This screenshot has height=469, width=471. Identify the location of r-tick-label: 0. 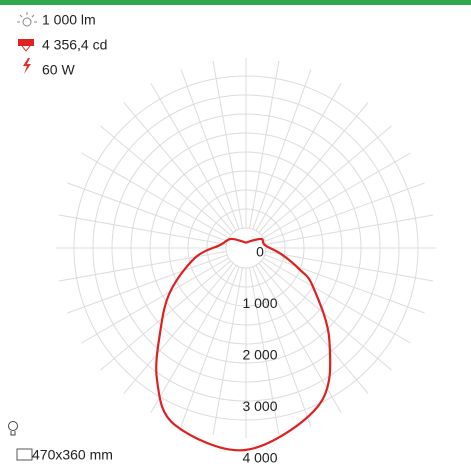
(260, 252).